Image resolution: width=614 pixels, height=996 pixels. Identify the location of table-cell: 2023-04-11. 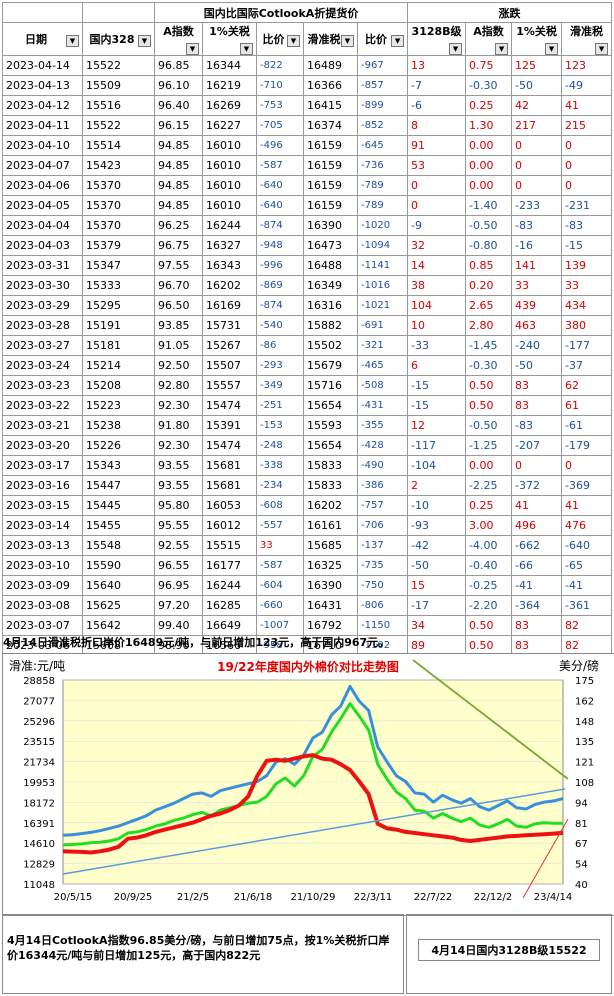
(42, 125).